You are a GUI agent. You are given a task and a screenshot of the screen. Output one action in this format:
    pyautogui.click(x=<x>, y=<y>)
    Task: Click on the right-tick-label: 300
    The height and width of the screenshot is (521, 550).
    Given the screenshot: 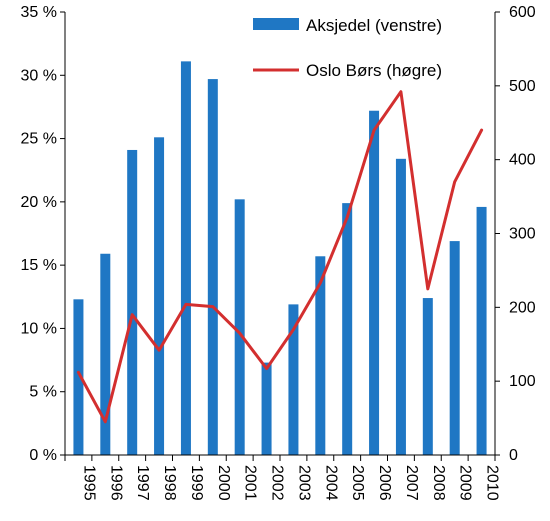 What is the action you would take?
    pyautogui.click(x=522, y=234)
    